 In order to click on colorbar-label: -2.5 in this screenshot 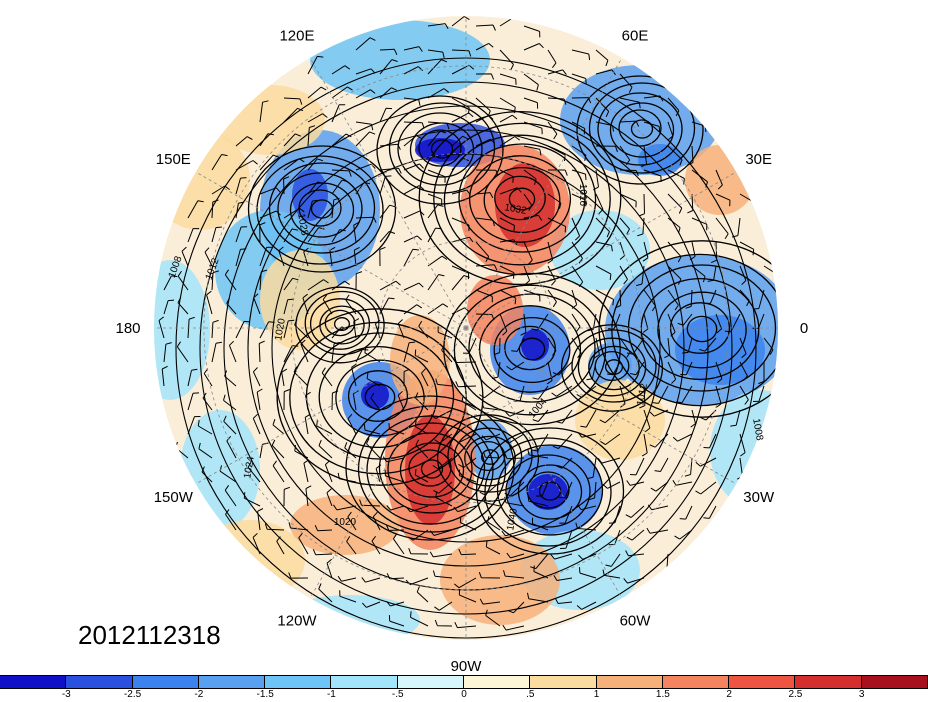, I will do `click(132, 694)`.